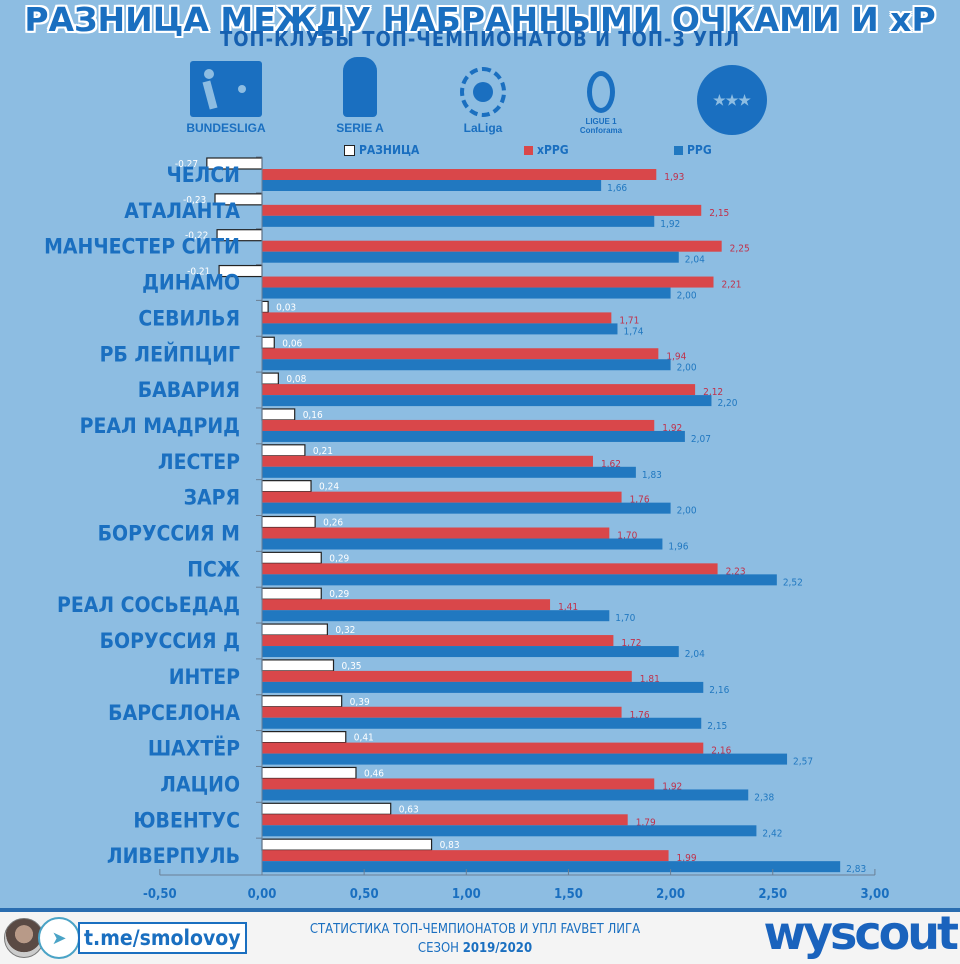 The width and height of the screenshot is (960, 964). Describe the element at coordinates (732, 100) in the screenshot. I see `favbet-stars-icon: ★★★` at that location.